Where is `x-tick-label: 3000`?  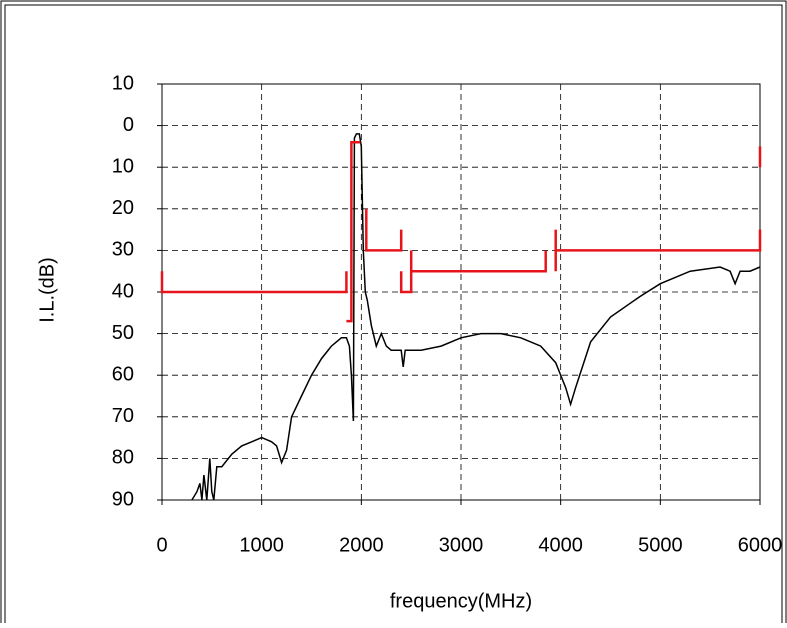 x-tick-label: 3000 is located at coordinates (461, 545).